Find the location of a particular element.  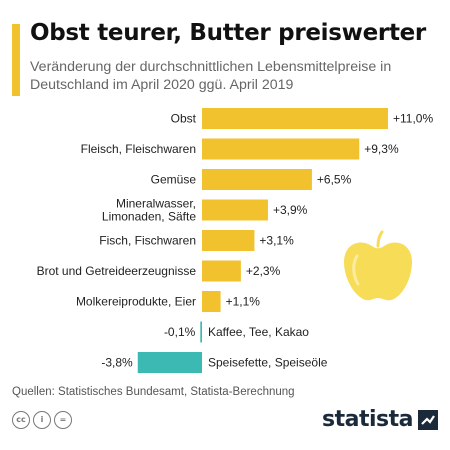

value-label: +2,3% is located at coordinates (263, 271).